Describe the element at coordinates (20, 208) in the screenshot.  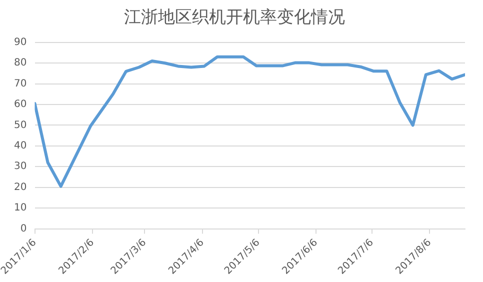
I see `y-tick-label: 10` at that location.